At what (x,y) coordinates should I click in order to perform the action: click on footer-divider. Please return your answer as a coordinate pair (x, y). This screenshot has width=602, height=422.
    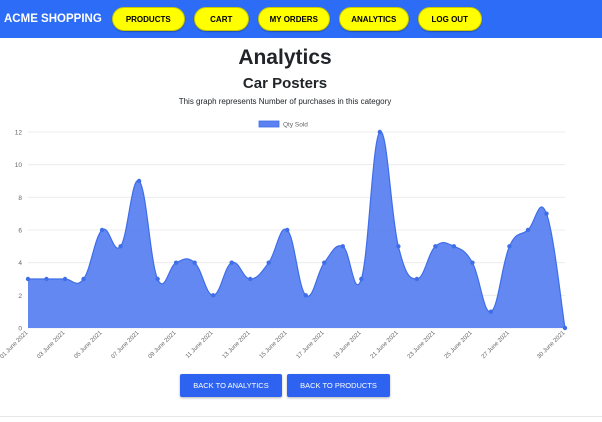
    Looking at the image, I should click on (301, 416).